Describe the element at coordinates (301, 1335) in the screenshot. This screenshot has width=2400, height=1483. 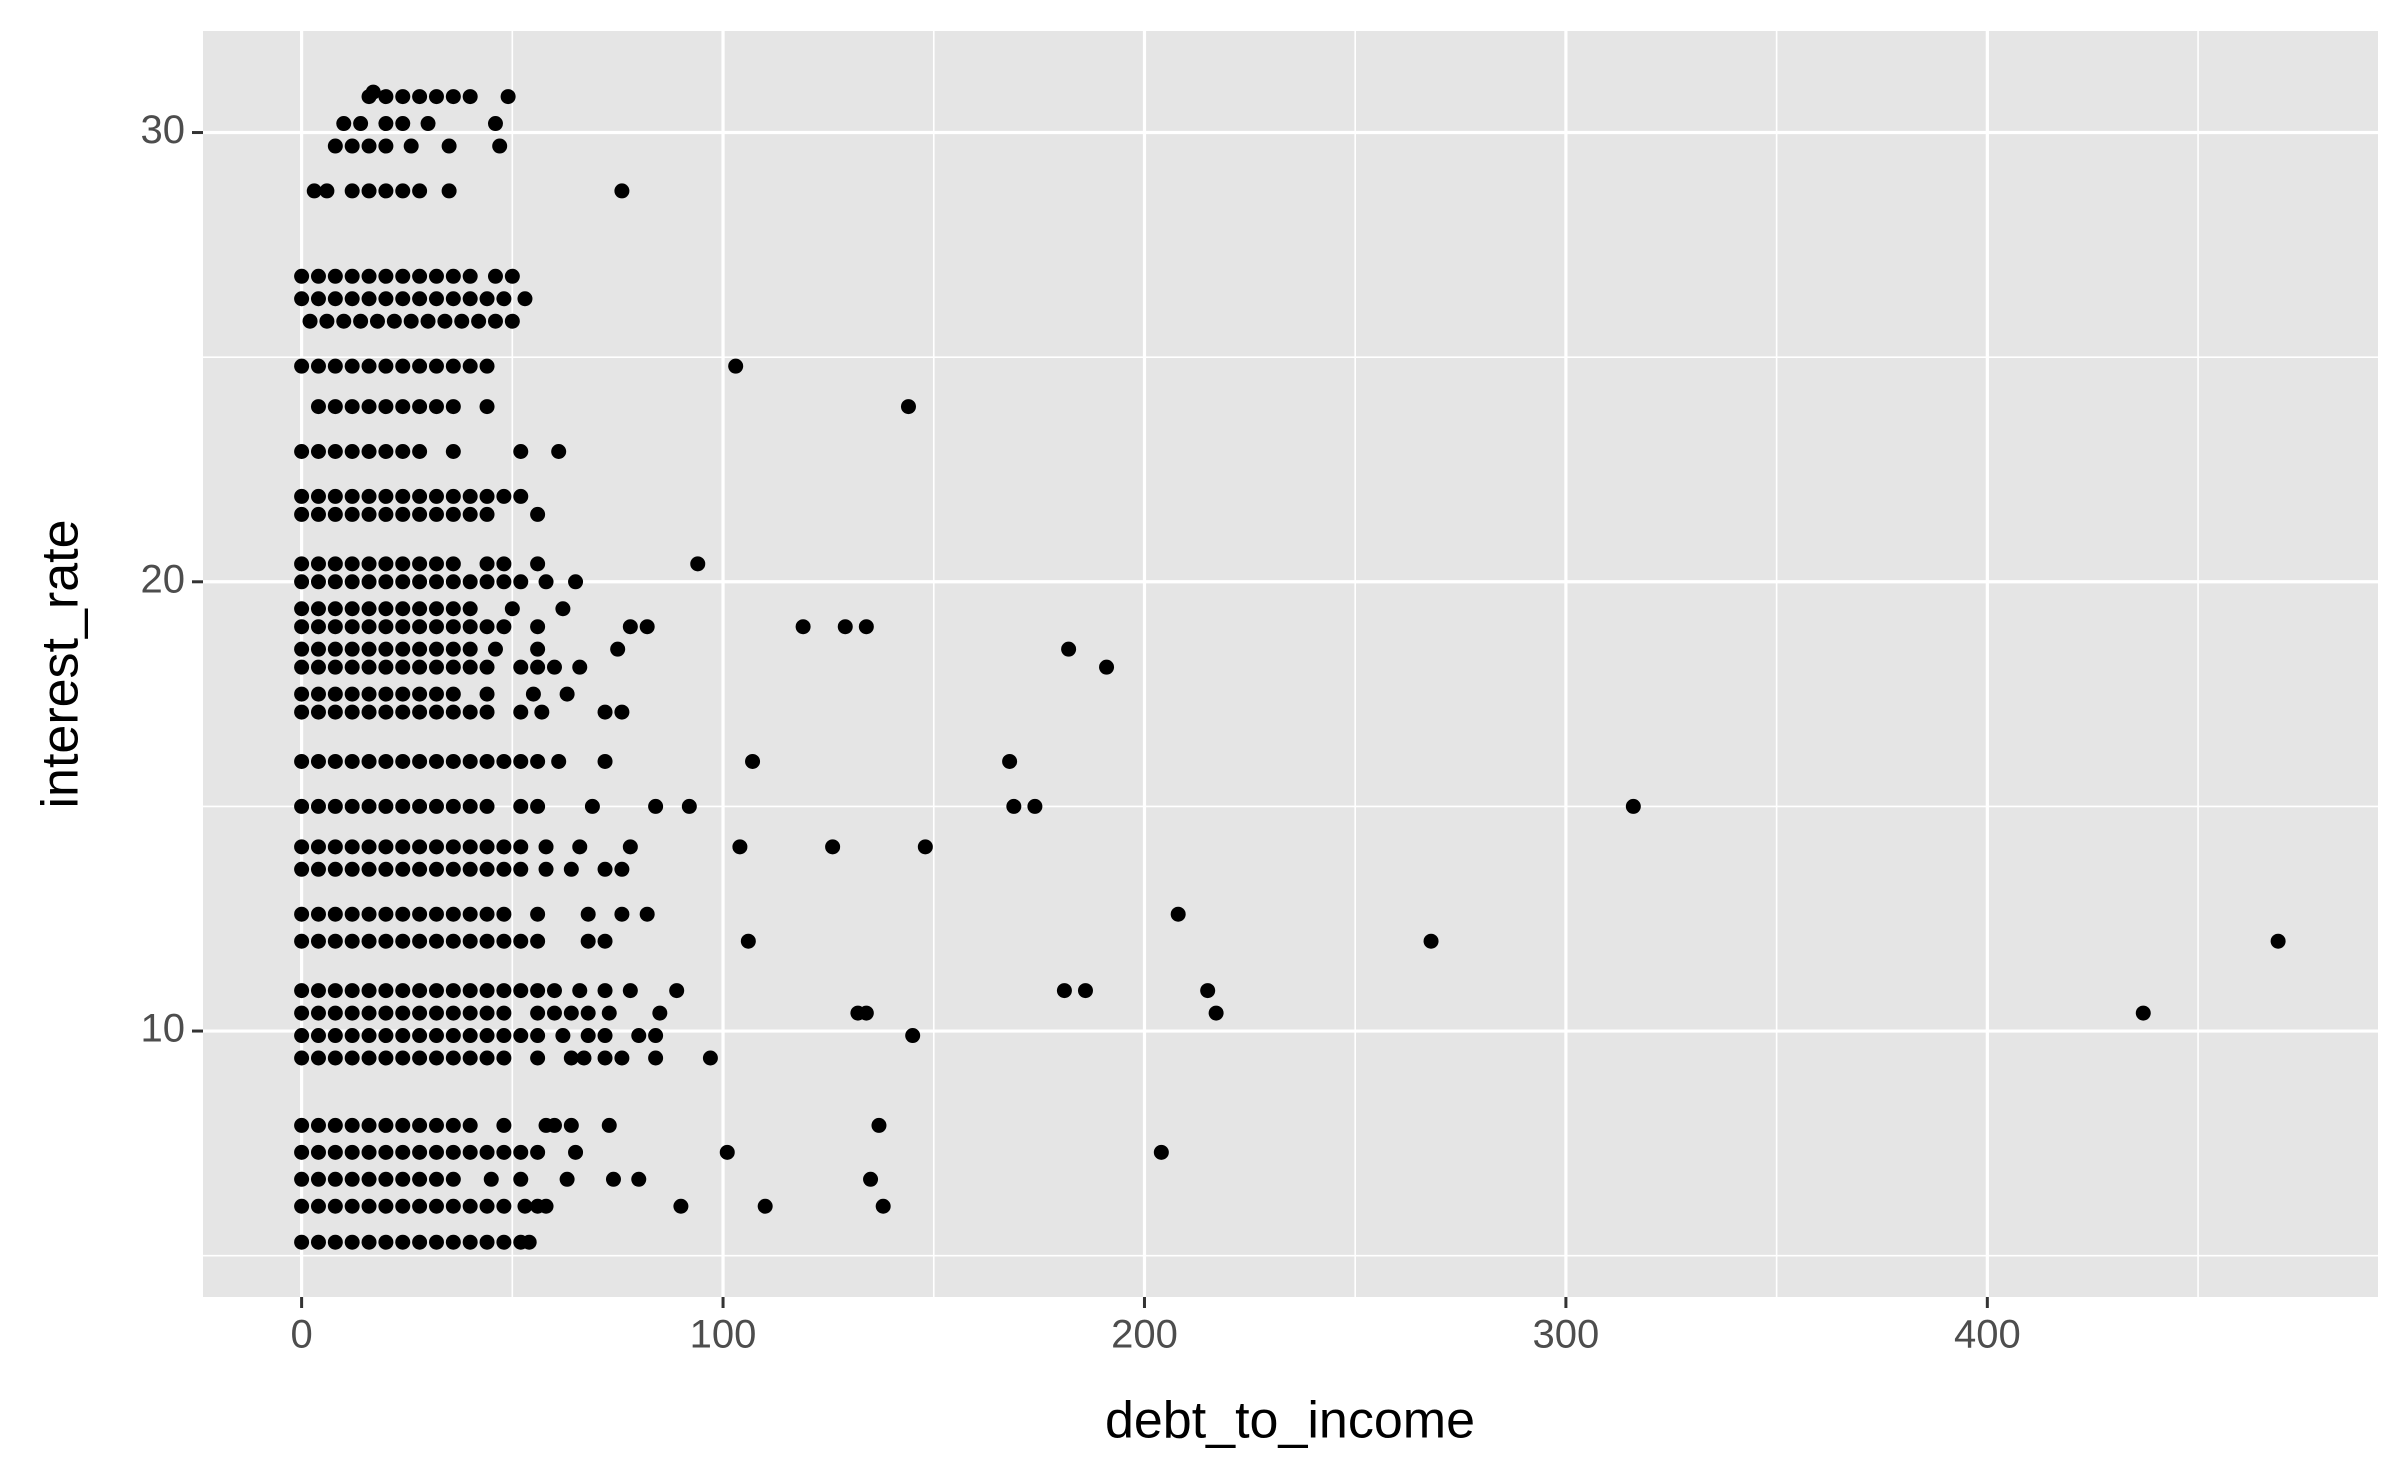
I see `x-tick-label: 0` at that location.